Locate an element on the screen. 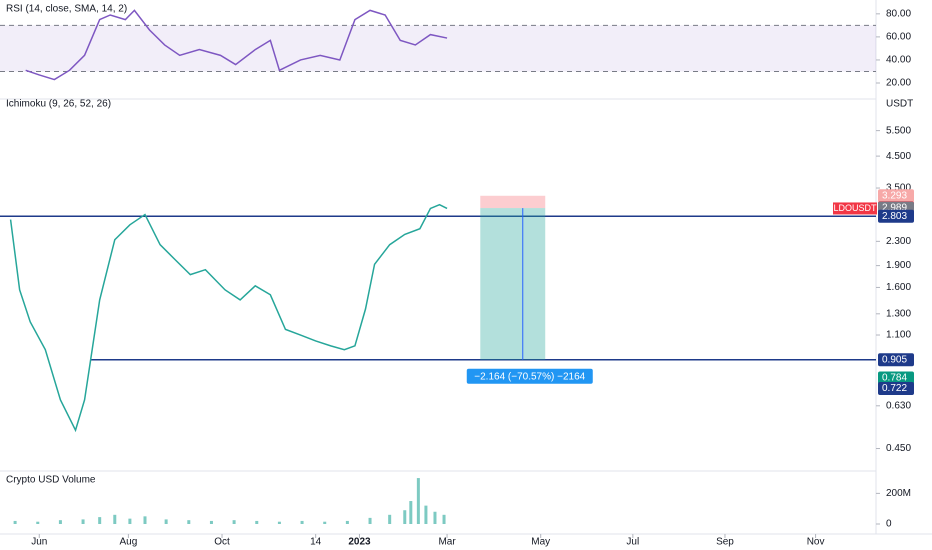 The height and width of the screenshot is (550, 932). x-tick-label: 2023 is located at coordinates (359, 542).